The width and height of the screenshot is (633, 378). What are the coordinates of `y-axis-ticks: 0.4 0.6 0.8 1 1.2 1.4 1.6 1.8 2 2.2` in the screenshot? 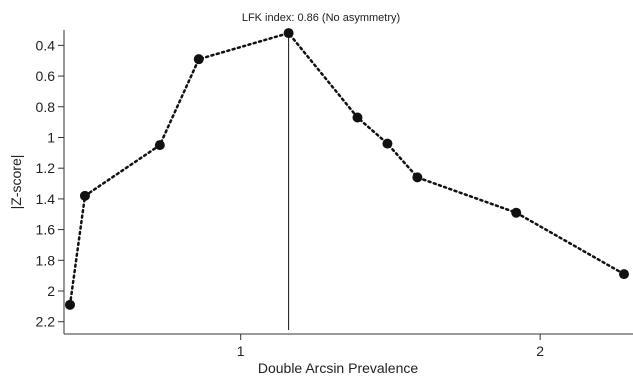 It's located at (50, 183).